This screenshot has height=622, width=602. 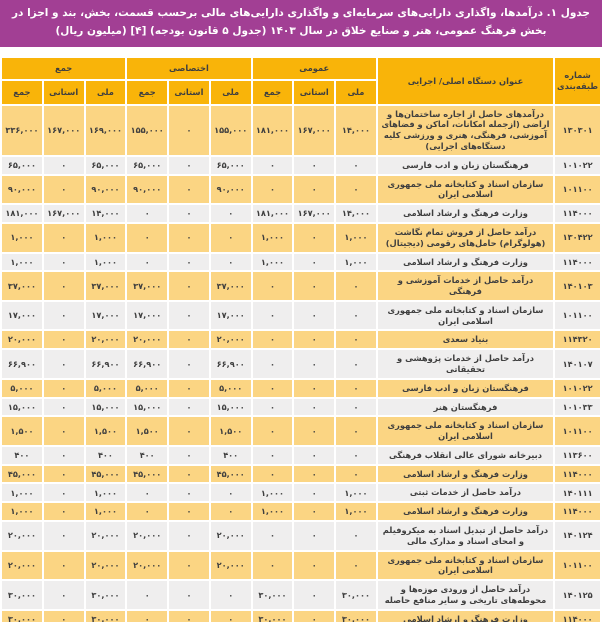 I want to click on agency-title-cell: وزارت فرهنگ و ارشاد اسلامی, so click(x=465, y=474).